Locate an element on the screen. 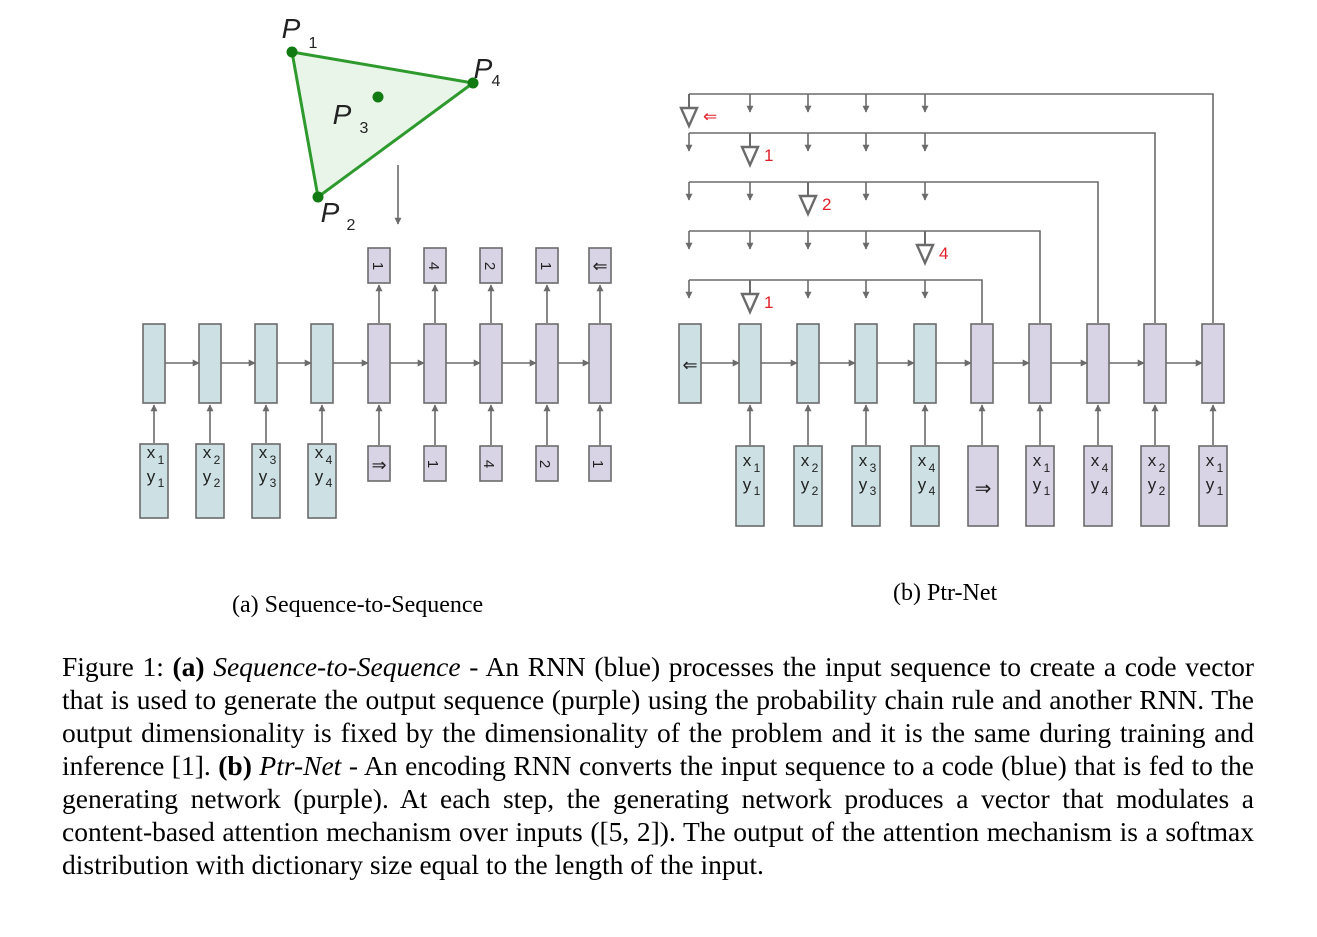 Image resolution: width=1317 pixels, height=937 pixels. caption-figure-label: Figure 1: is located at coordinates (117, 666).